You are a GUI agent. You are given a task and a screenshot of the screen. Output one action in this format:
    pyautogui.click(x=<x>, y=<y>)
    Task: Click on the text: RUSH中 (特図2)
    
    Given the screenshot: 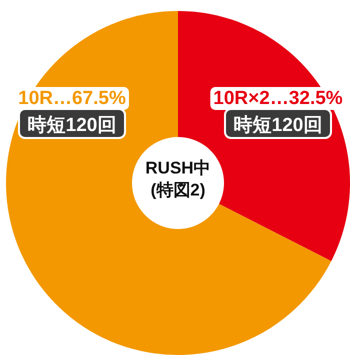 What is the action you would take?
    pyautogui.click(x=178, y=179)
    